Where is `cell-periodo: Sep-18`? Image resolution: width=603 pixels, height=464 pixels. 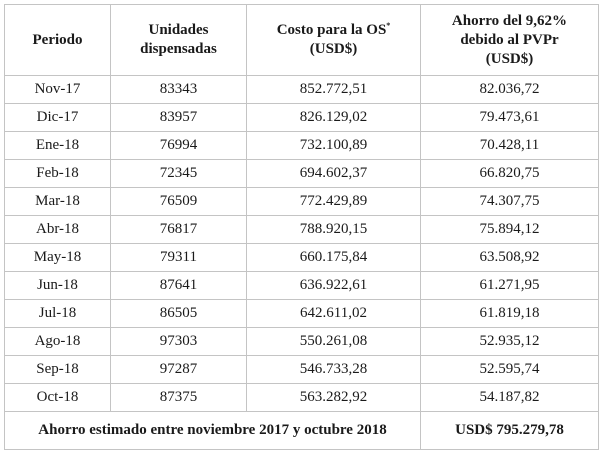
cell-periodo: Sep-18 is located at coordinates (57, 369).